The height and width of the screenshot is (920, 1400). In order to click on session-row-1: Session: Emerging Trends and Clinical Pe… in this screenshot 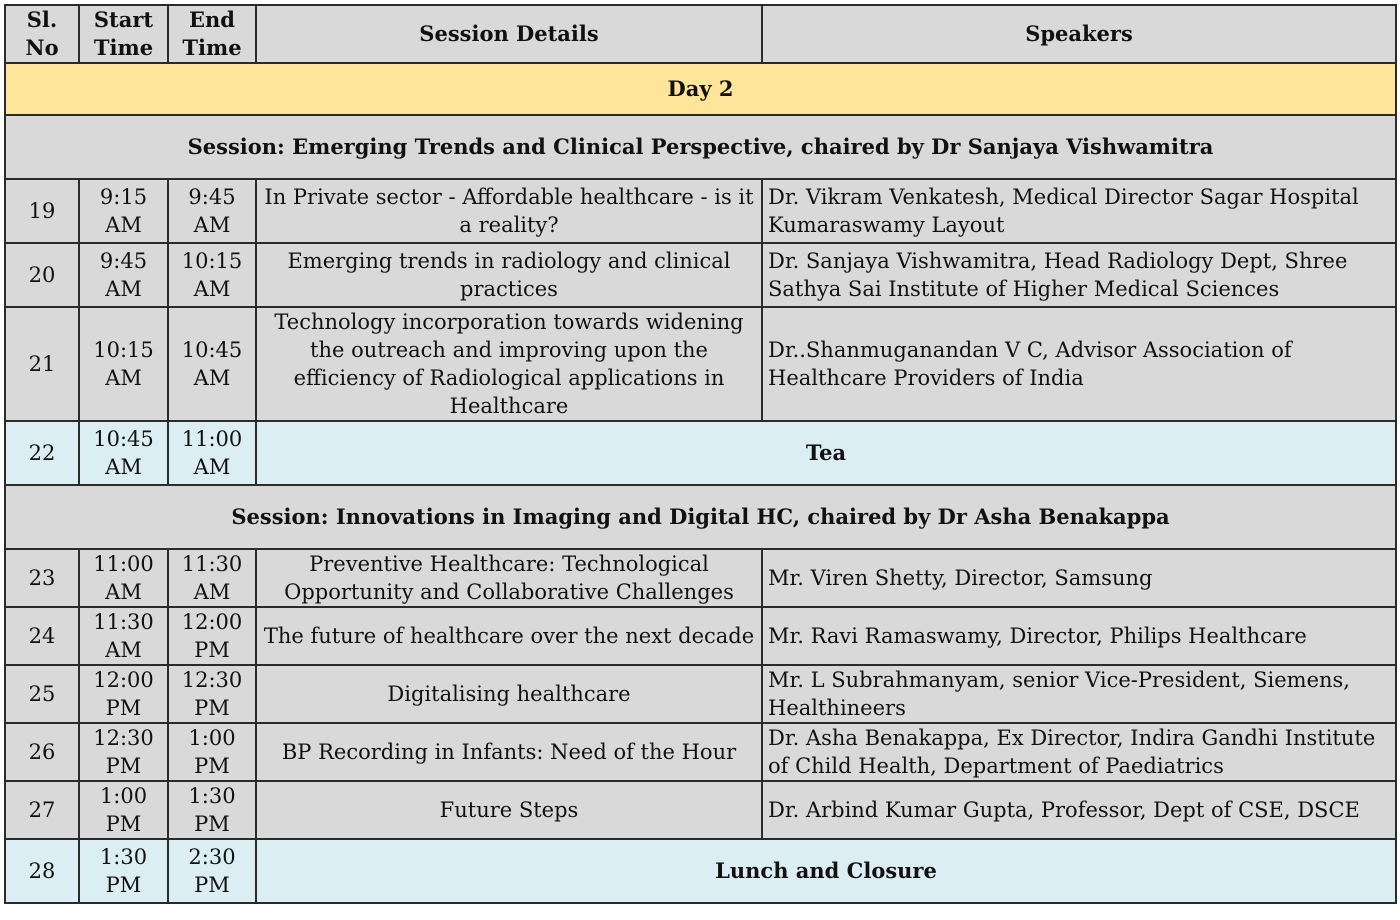, I will do `click(700, 147)`.